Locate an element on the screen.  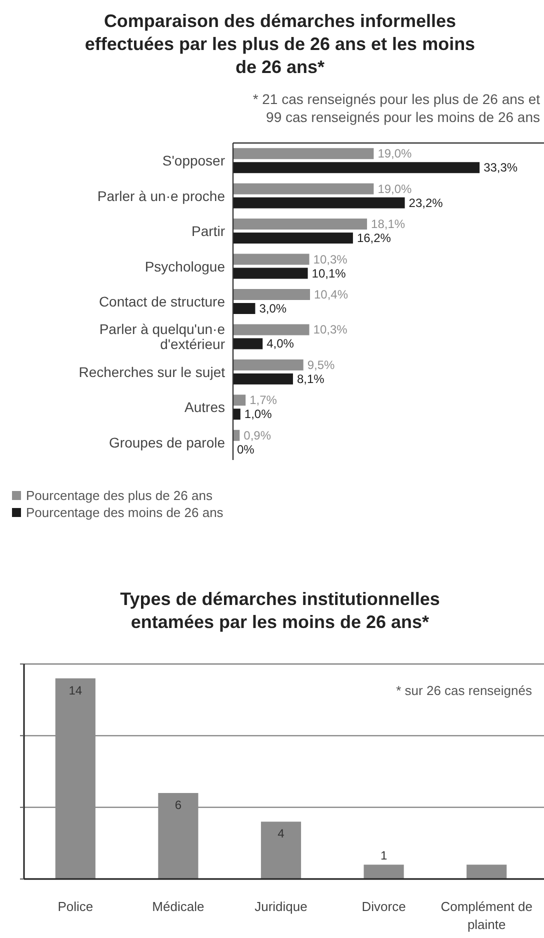
y-tick-label: Groupes de parole is located at coordinates (167, 442).